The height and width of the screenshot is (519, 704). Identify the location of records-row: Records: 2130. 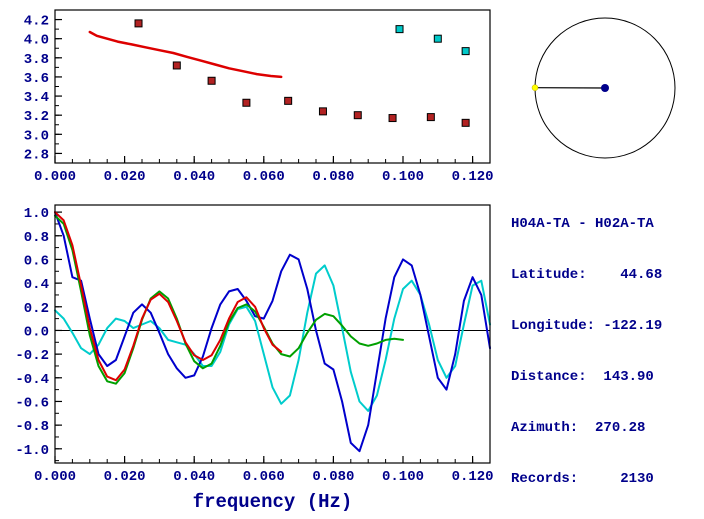
(582, 479).